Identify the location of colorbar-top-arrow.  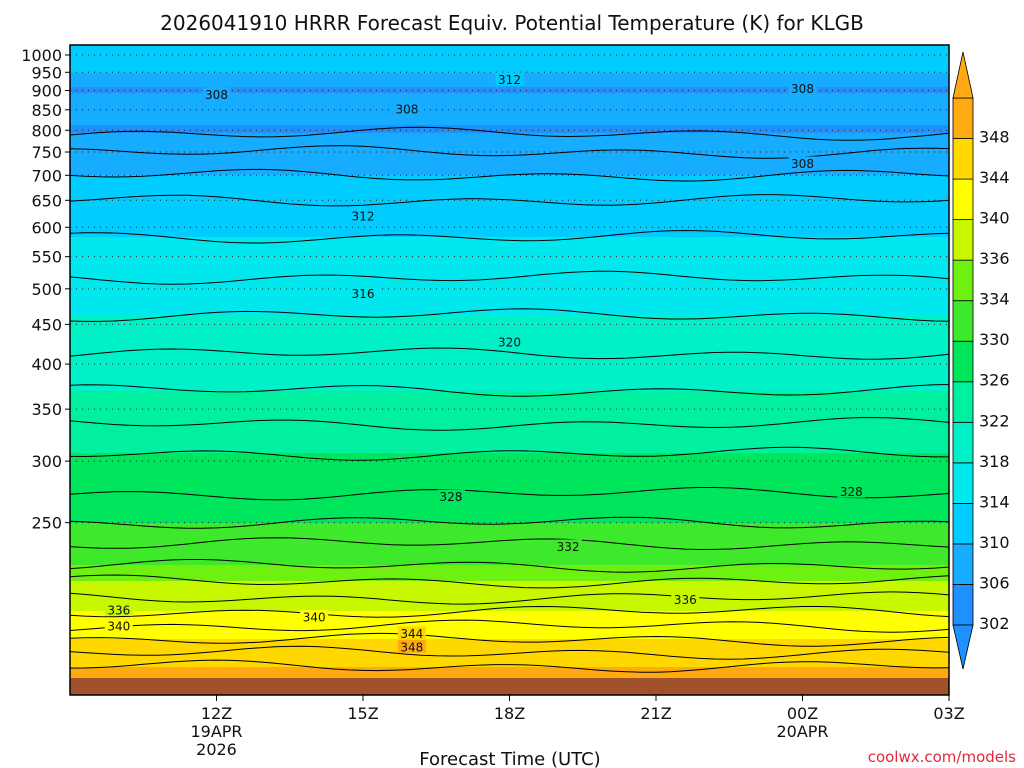
(963, 75).